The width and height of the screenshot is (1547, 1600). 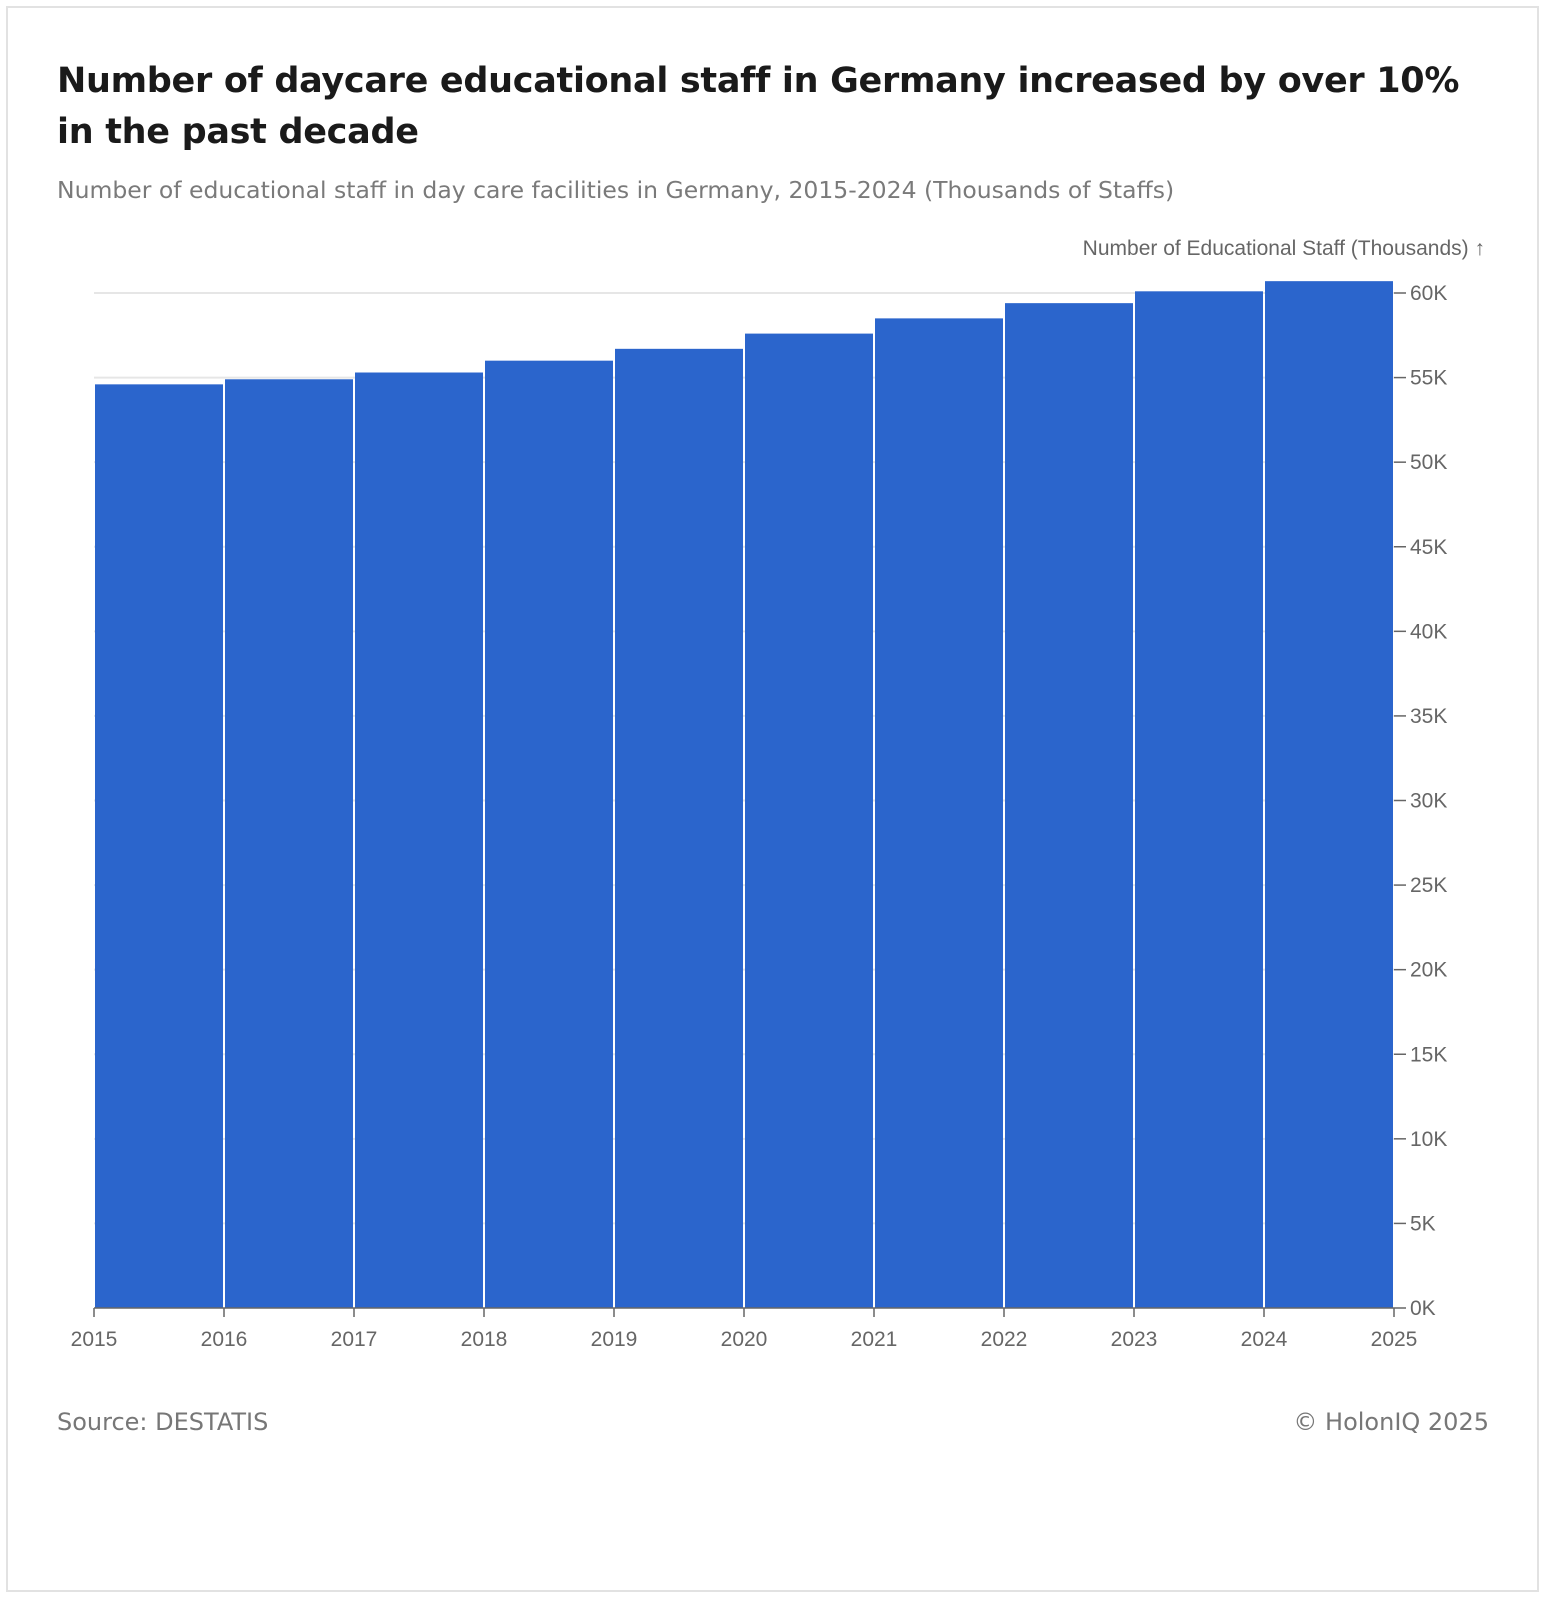 What do you see at coordinates (679, 828) in the screenshot?
I see `bar-2019` at bounding box center [679, 828].